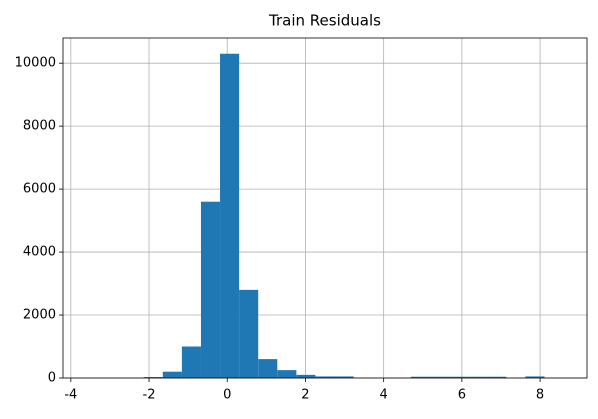 This screenshot has width=598, height=419. What do you see at coordinates (149, 395) in the screenshot?
I see `x-tick-label: -2` at bounding box center [149, 395].